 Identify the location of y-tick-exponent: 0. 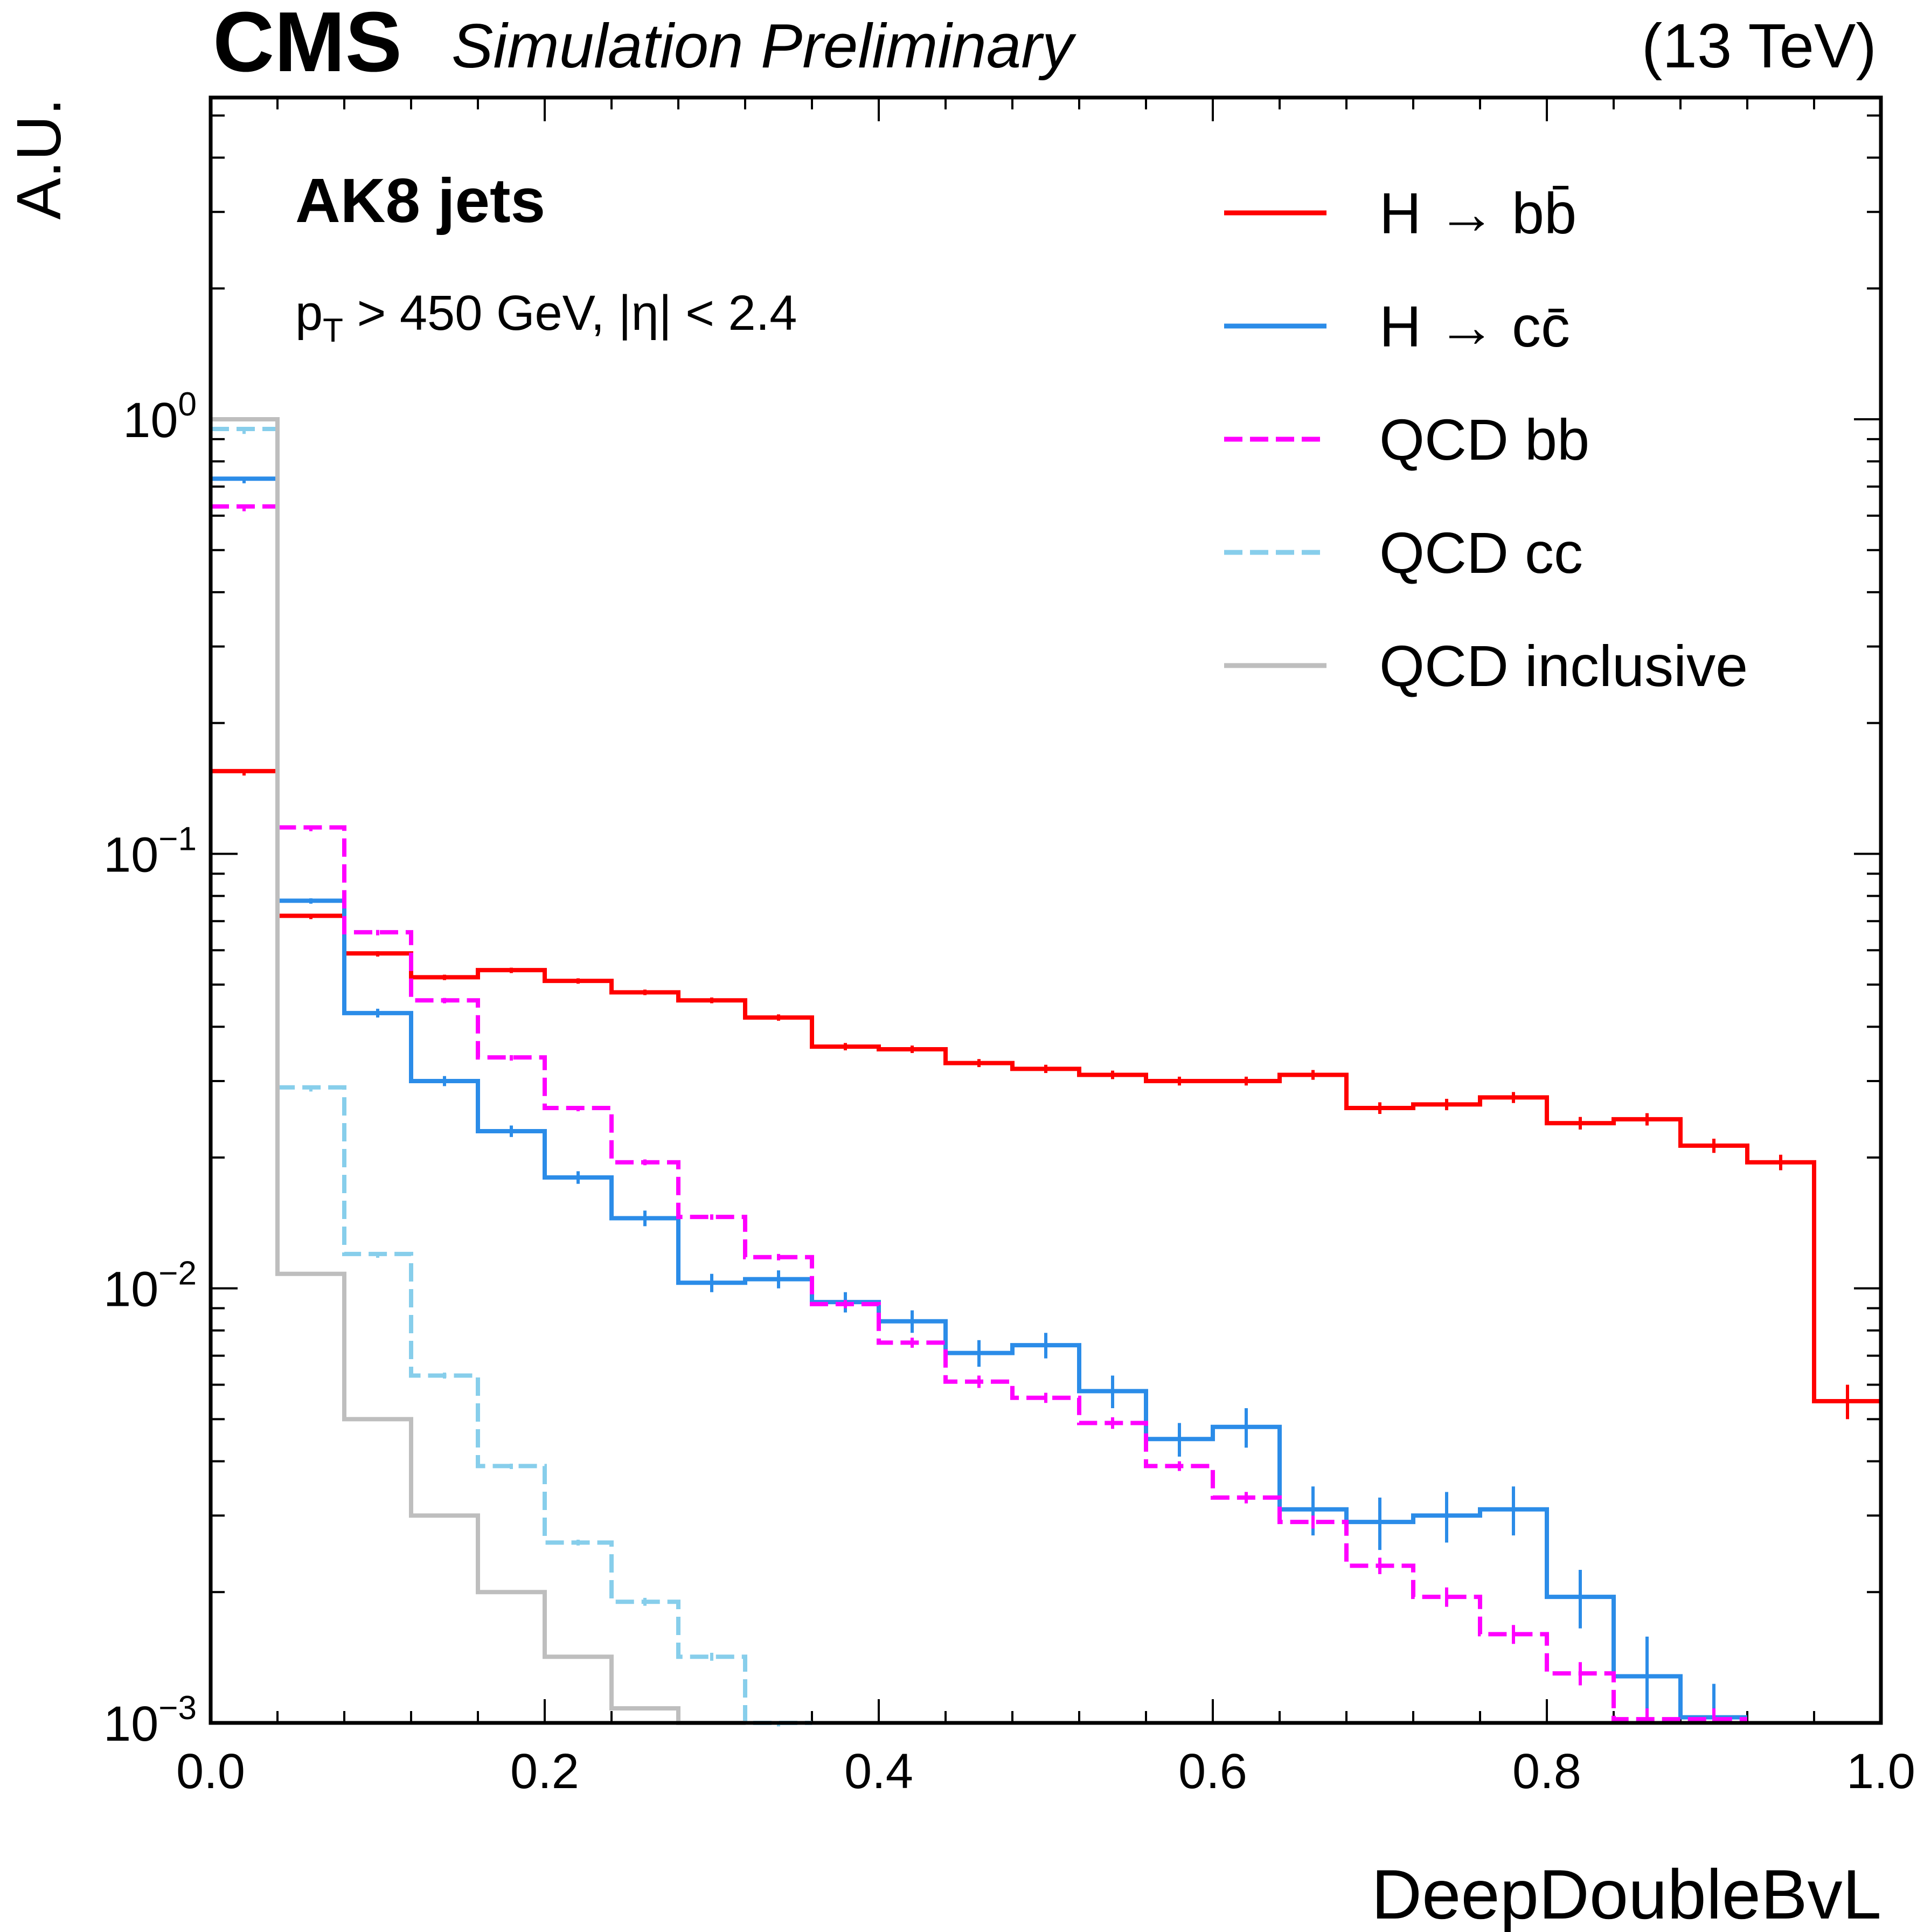
(187, 405).